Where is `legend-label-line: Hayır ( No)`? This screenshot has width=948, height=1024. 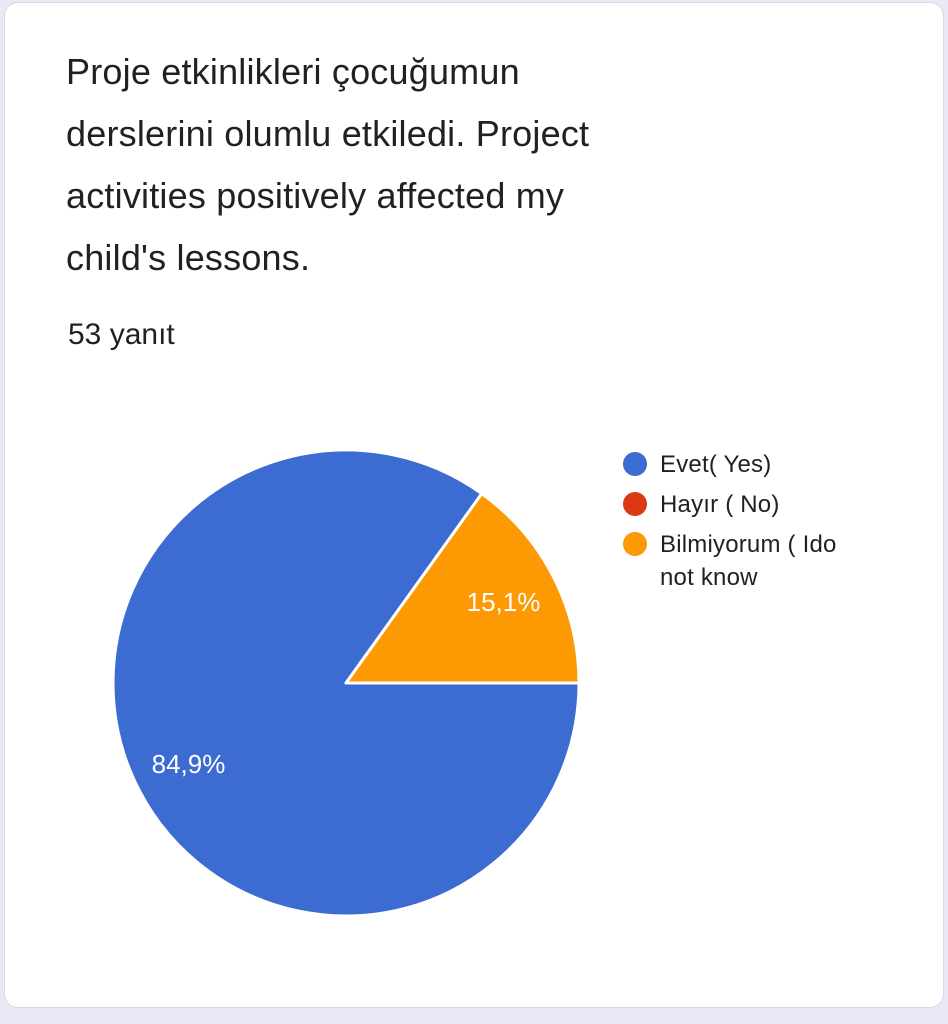
legend-label-line: Hayır ( No) is located at coordinates (720, 504).